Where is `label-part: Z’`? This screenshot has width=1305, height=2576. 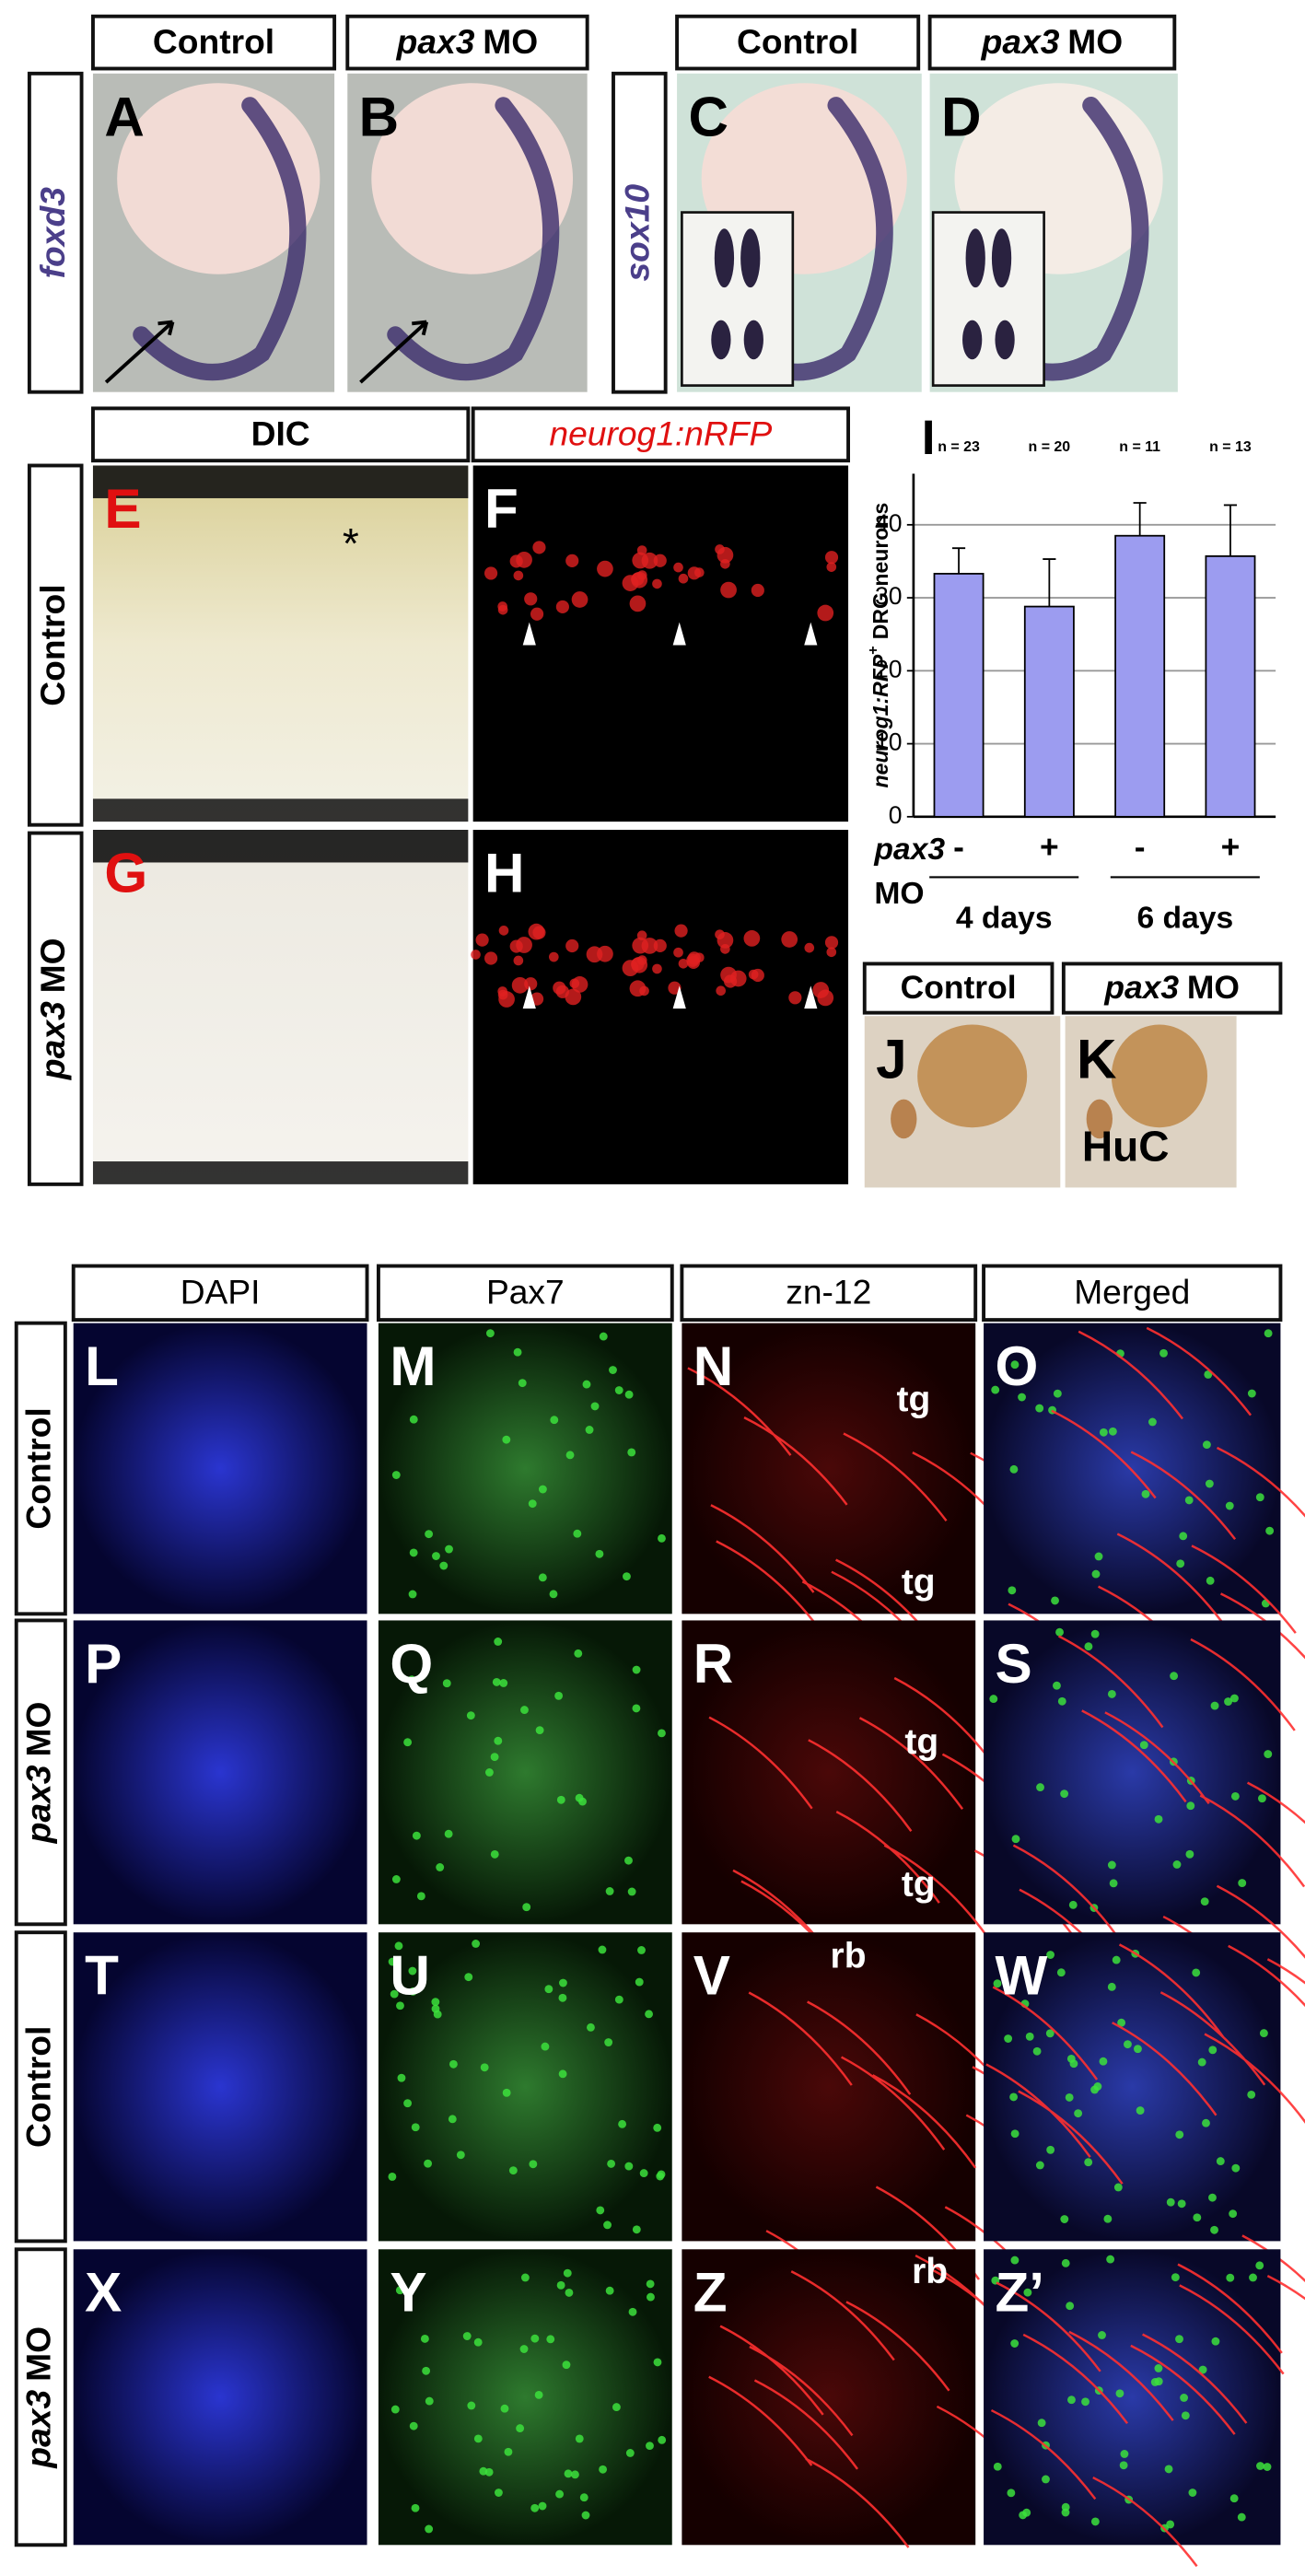
label-part: Z’ is located at coordinates (1019, 2292).